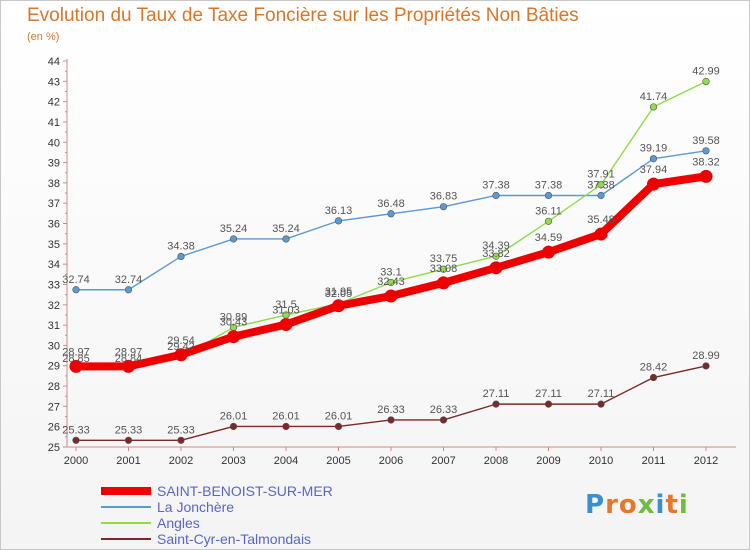  I want to click on data-label: 26.33, so click(444, 410).